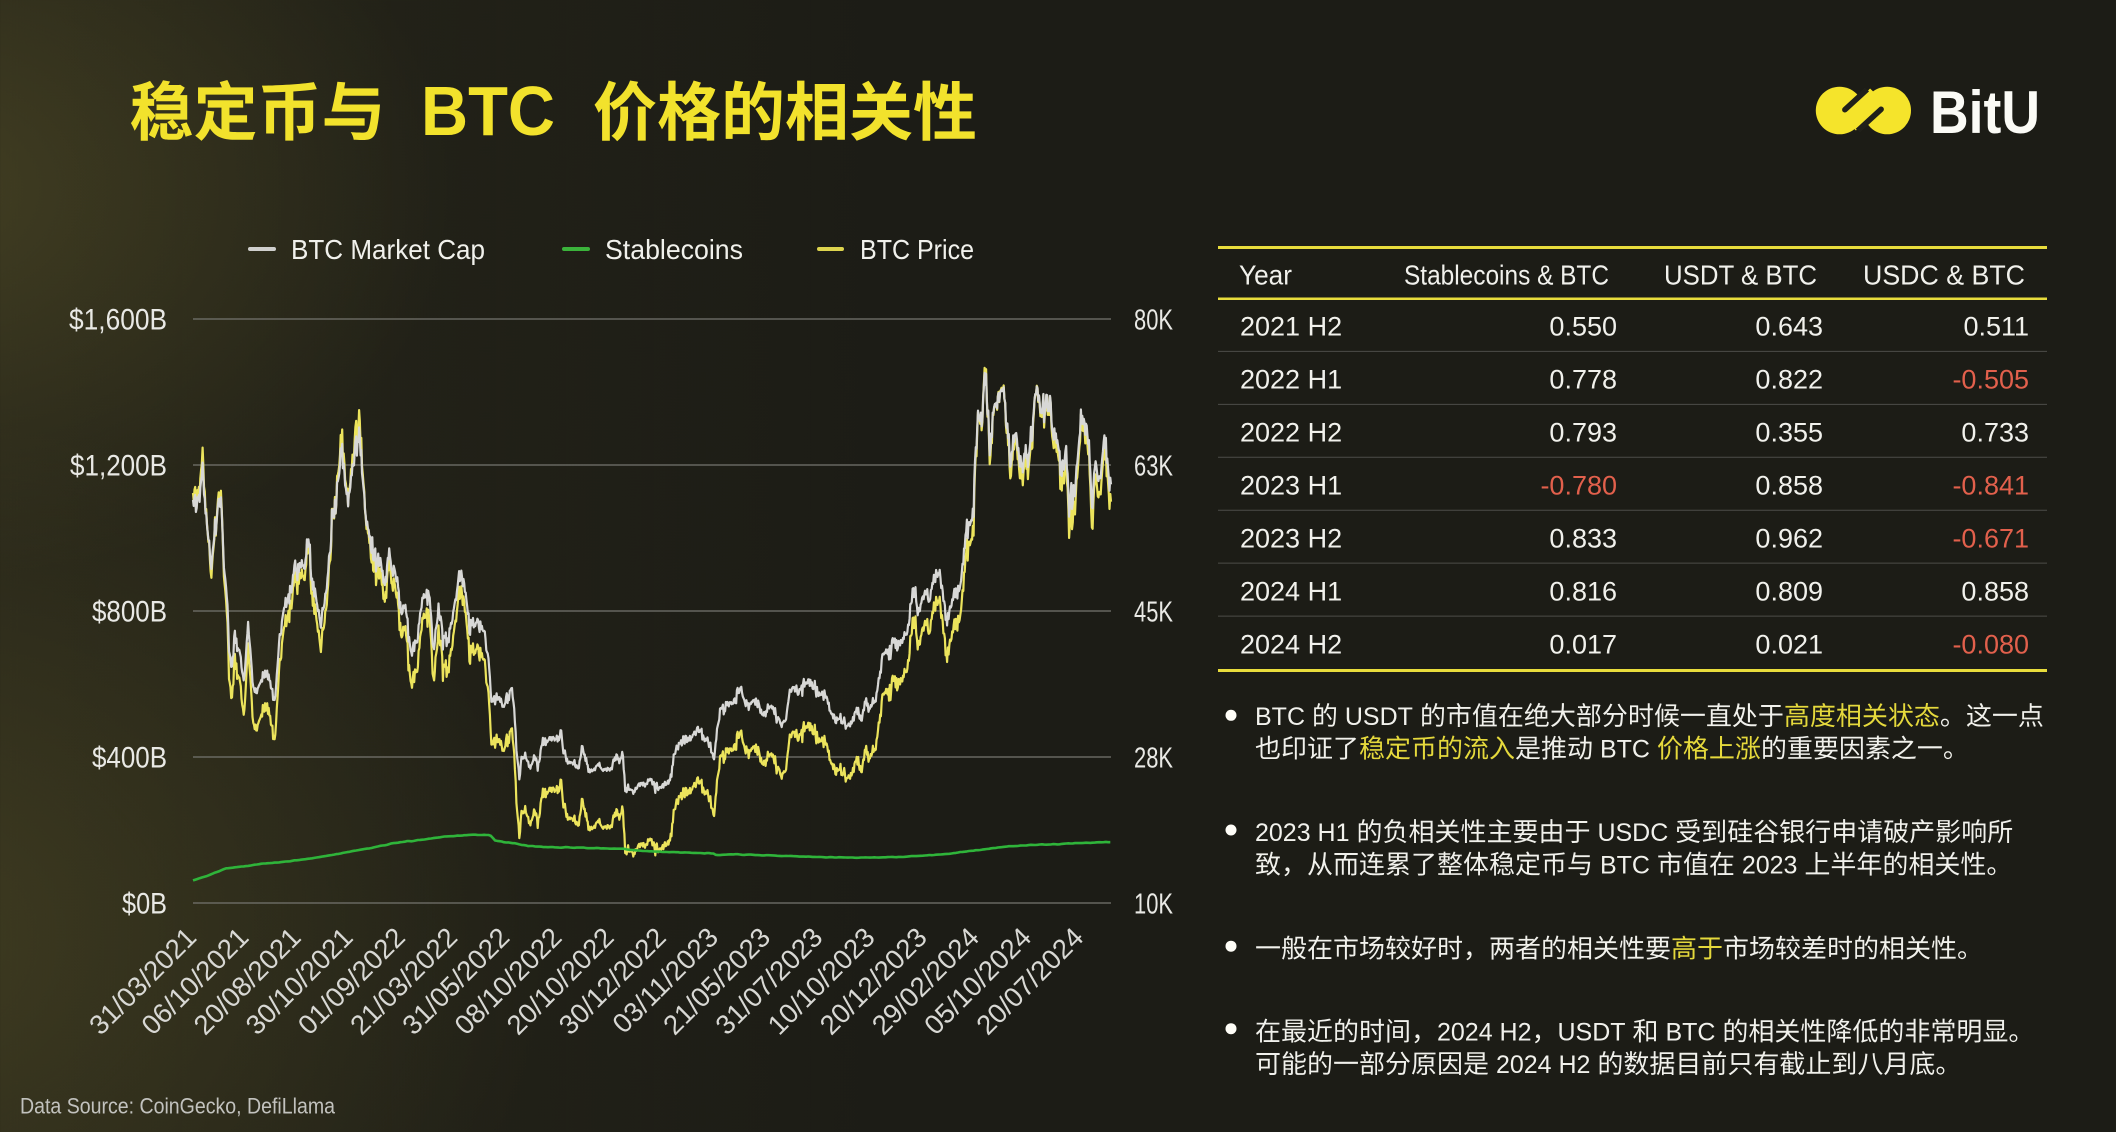  I want to click on svg-text: 0.550, so click(1583, 327).